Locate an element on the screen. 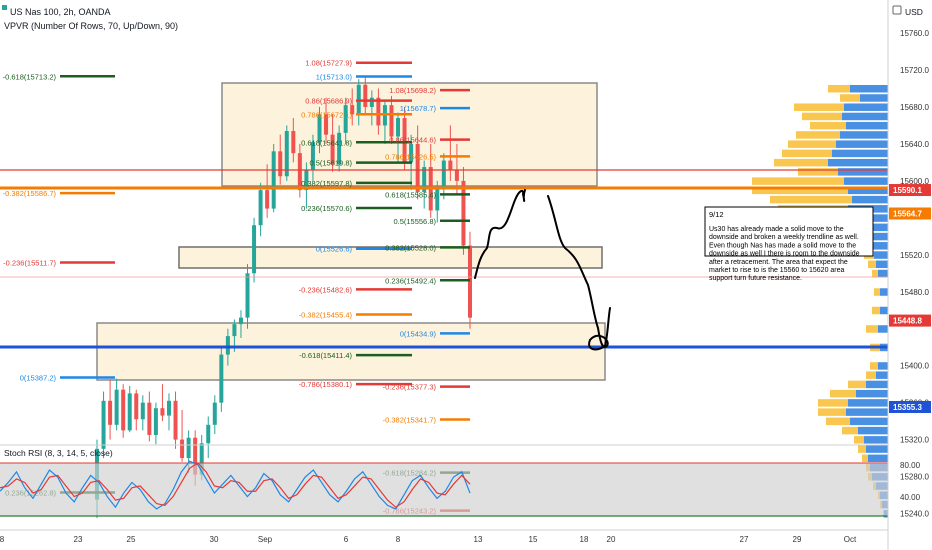 This screenshot has height=550, width=932. time-tick-label: 20 is located at coordinates (611, 539).